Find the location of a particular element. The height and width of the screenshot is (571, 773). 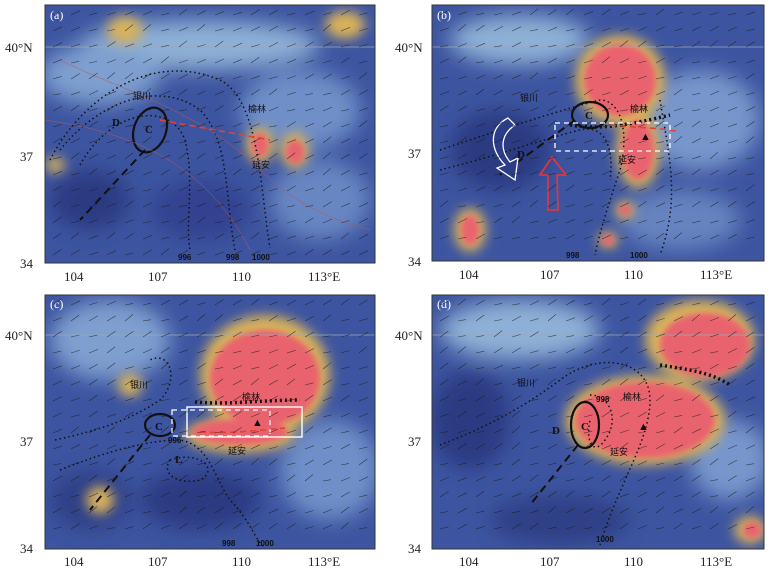

lon-label-104-c: 104 is located at coordinates (74, 561).